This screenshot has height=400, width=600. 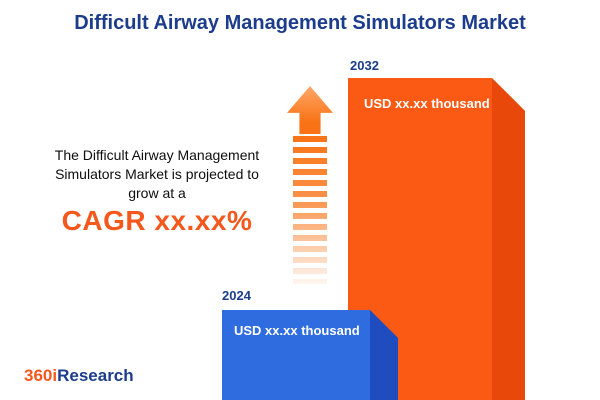 What do you see at coordinates (95, 375) in the screenshot?
I see `brand-logo-suffix: Research` at bounding box center [95, 375].